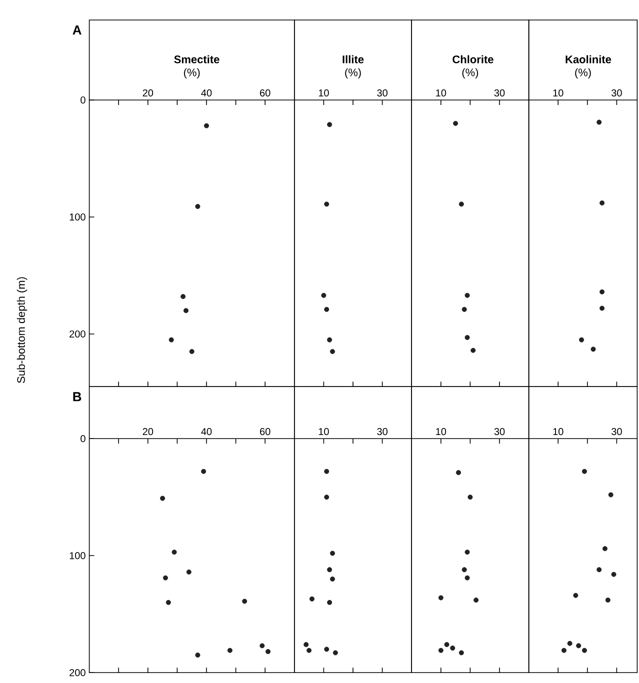 The height and width of the screenshot is (683, 639). I want to click on x-axis-title: Smectite (%), so click(197, 66).